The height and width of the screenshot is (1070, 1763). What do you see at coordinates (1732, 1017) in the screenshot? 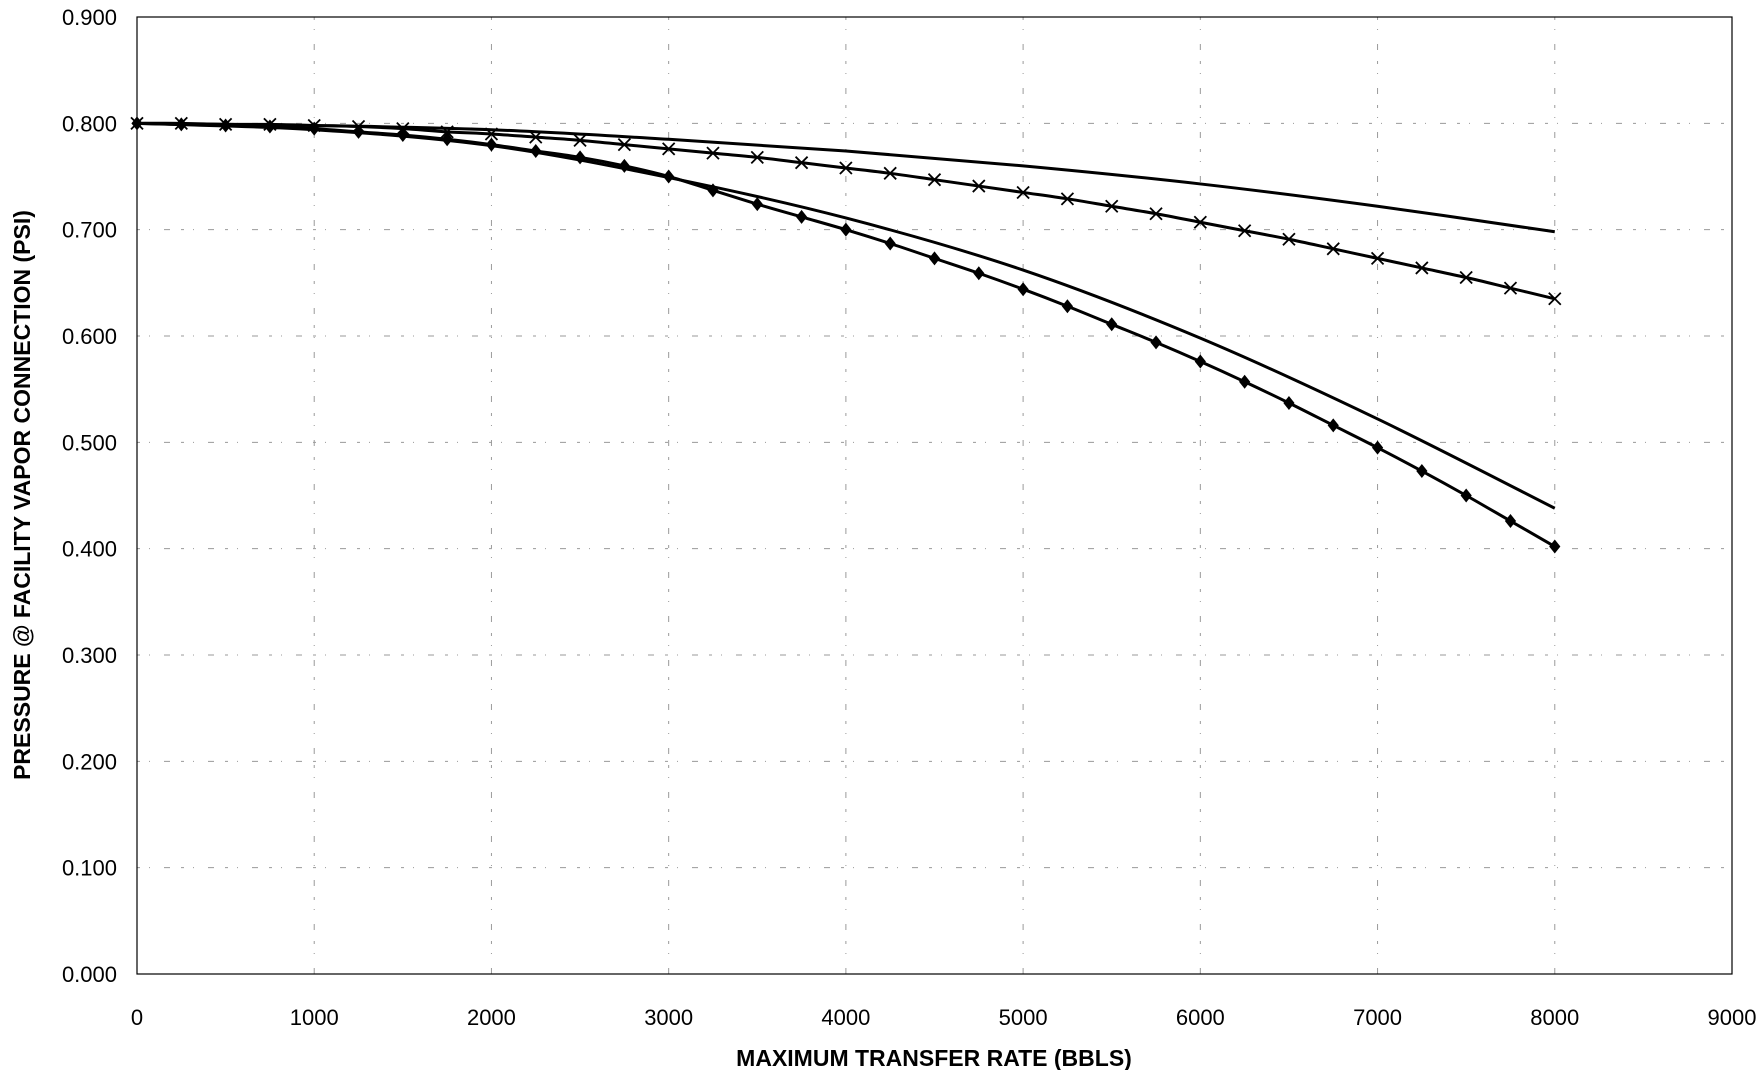
I see `x-tick-label: 9000` at bounding box center [1732, 1017].